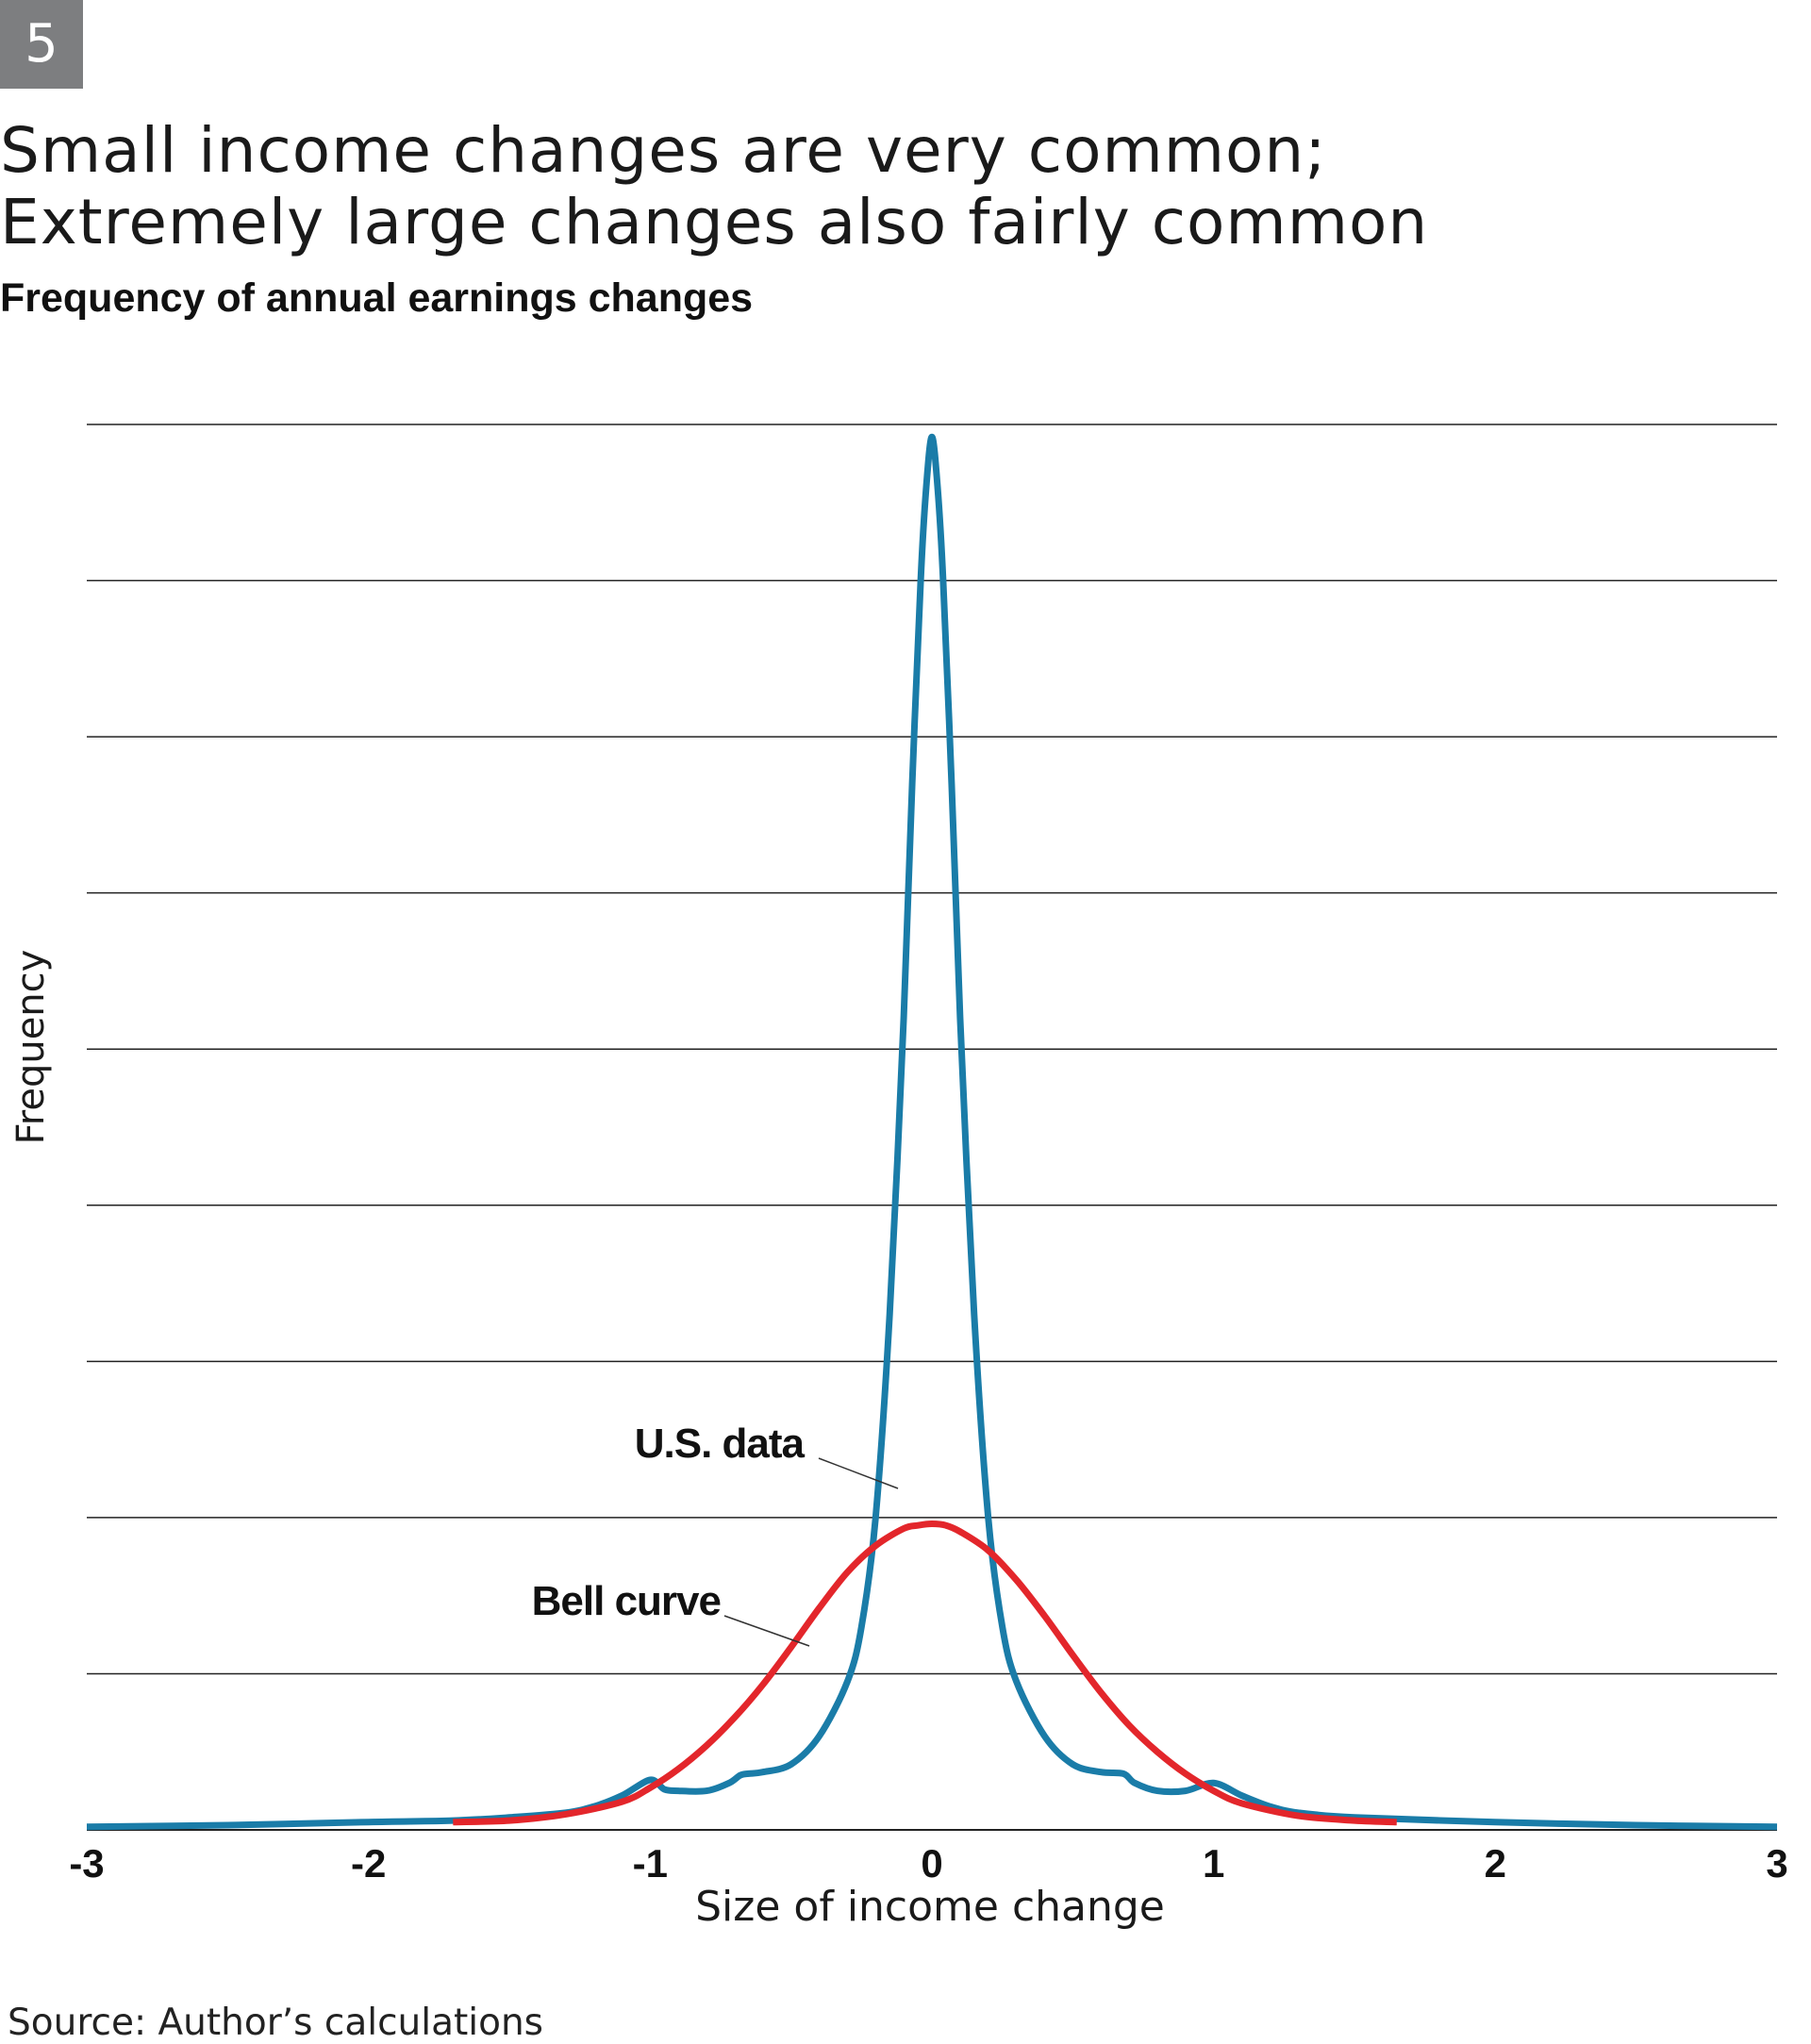  I want to click on source-note: Source: Author’s calculations, so click(275, 2023).